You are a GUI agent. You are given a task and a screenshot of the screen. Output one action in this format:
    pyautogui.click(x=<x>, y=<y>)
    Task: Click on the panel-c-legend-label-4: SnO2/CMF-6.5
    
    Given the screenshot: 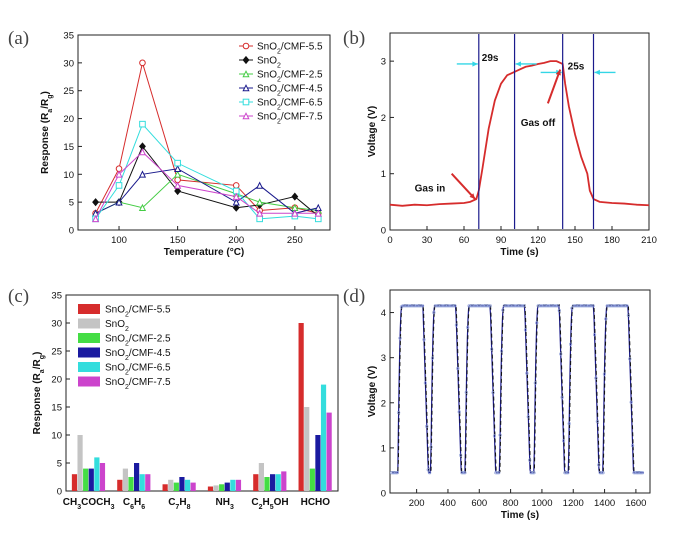 What is the action you would take?
    pyautogui.click(x=138, y=370)
    